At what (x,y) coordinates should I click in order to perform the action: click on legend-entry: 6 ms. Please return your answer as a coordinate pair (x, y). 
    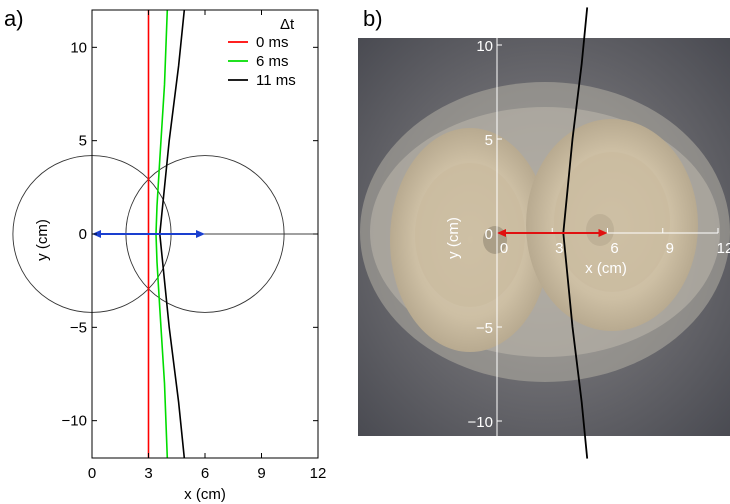
    Looking at the image, I should click on (272, 61).